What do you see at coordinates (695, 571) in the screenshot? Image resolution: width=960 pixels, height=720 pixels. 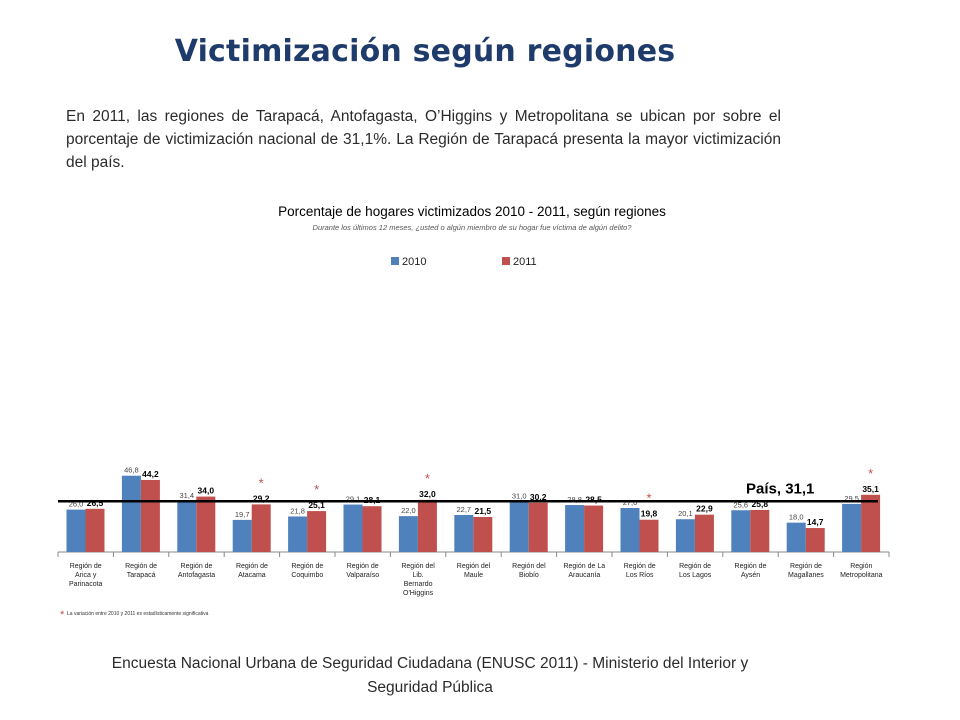 I see `x-tick-label: Región de Los Lagos` at bounding box center [695, 571].